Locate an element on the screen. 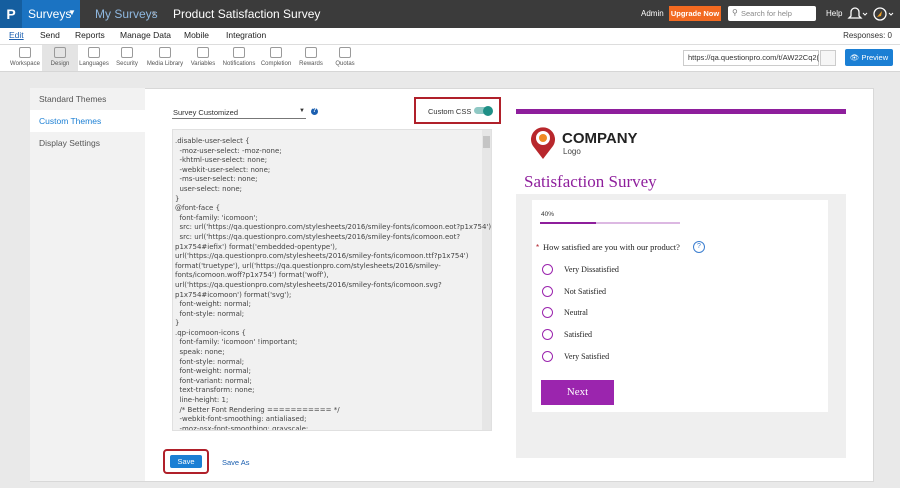 This screenshot has height=488, width=900. option-label: Neutral is located at coordinates (576, 313).